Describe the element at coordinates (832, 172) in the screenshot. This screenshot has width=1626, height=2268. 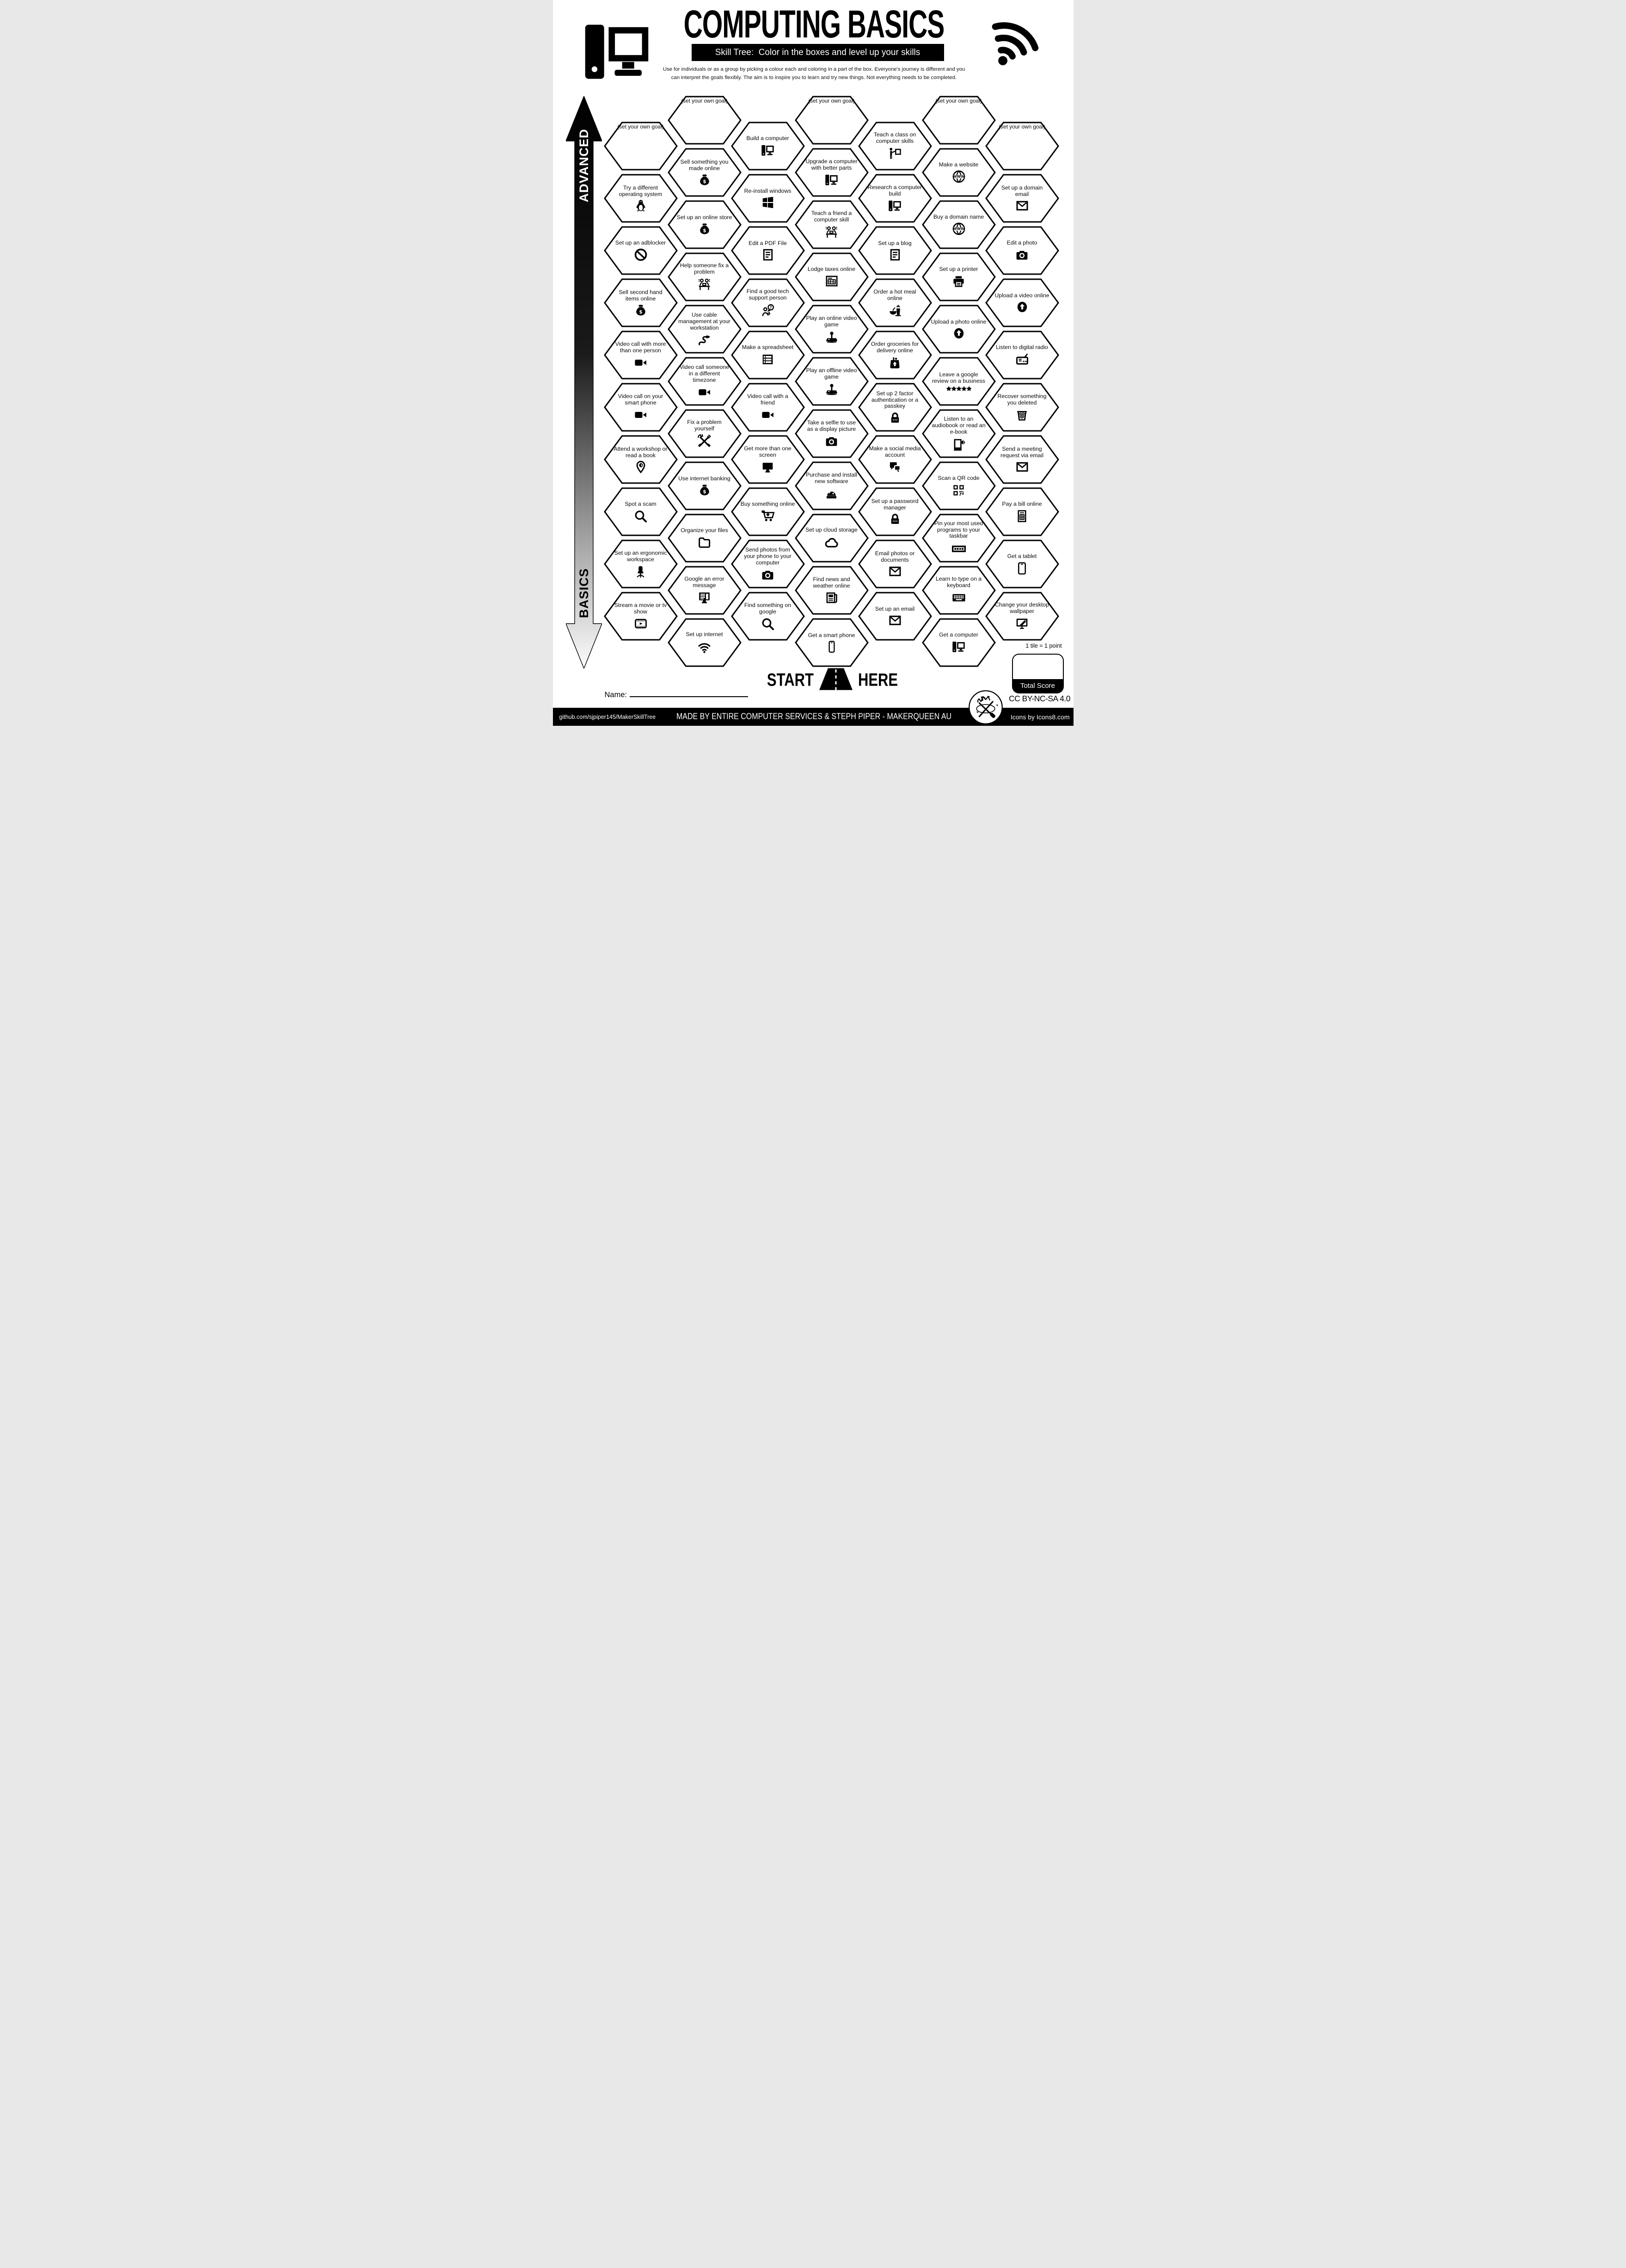
I see `hex-upgrade-a-computer-with-better-parts: Upgrade a computer with better parts` at that location.